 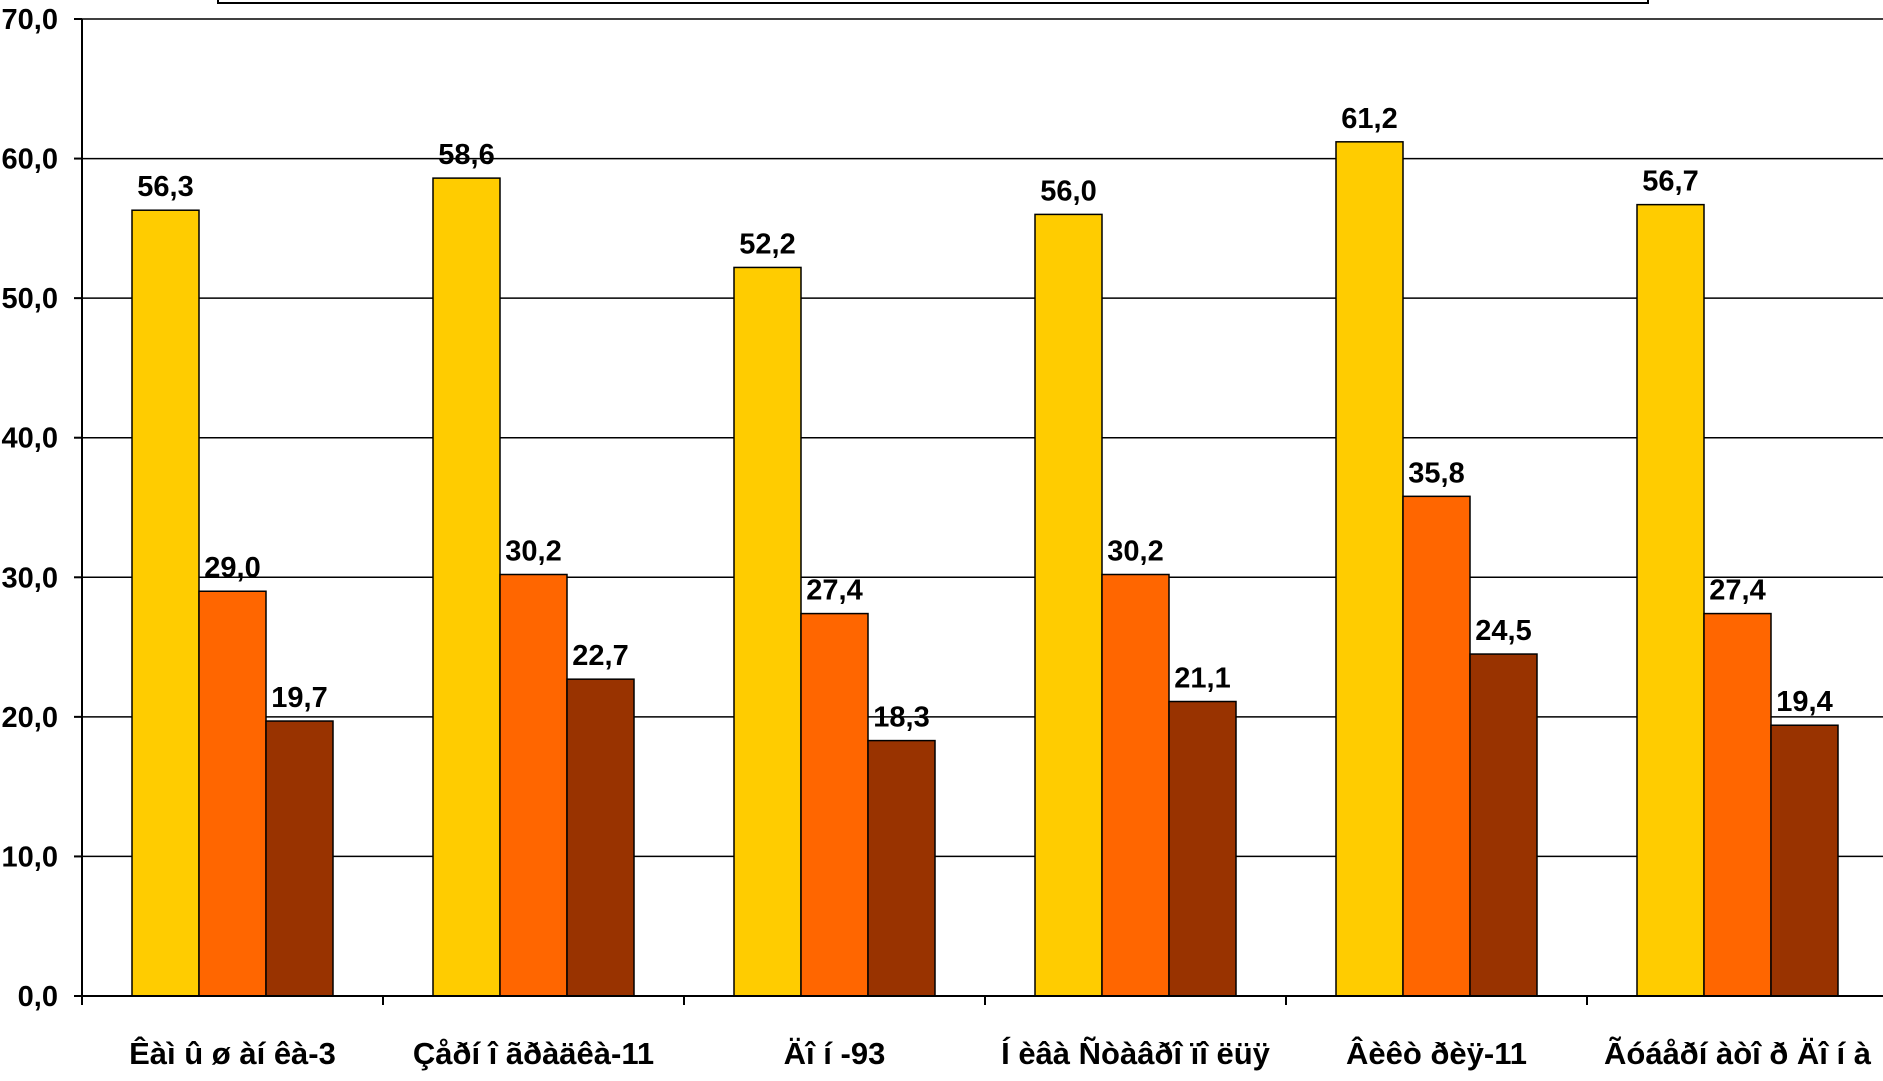 What do you see at coordinates (30, 857) in the screenshot?
I see `y-tick-label: 10,0` at bounding box center [30, 857].